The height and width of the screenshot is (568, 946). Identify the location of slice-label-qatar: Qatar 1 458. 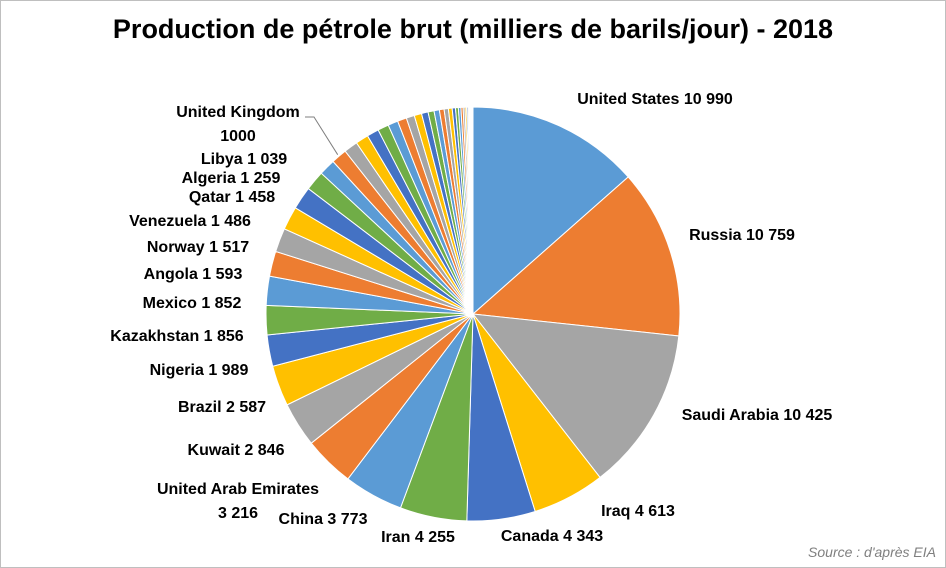
(232, 197).